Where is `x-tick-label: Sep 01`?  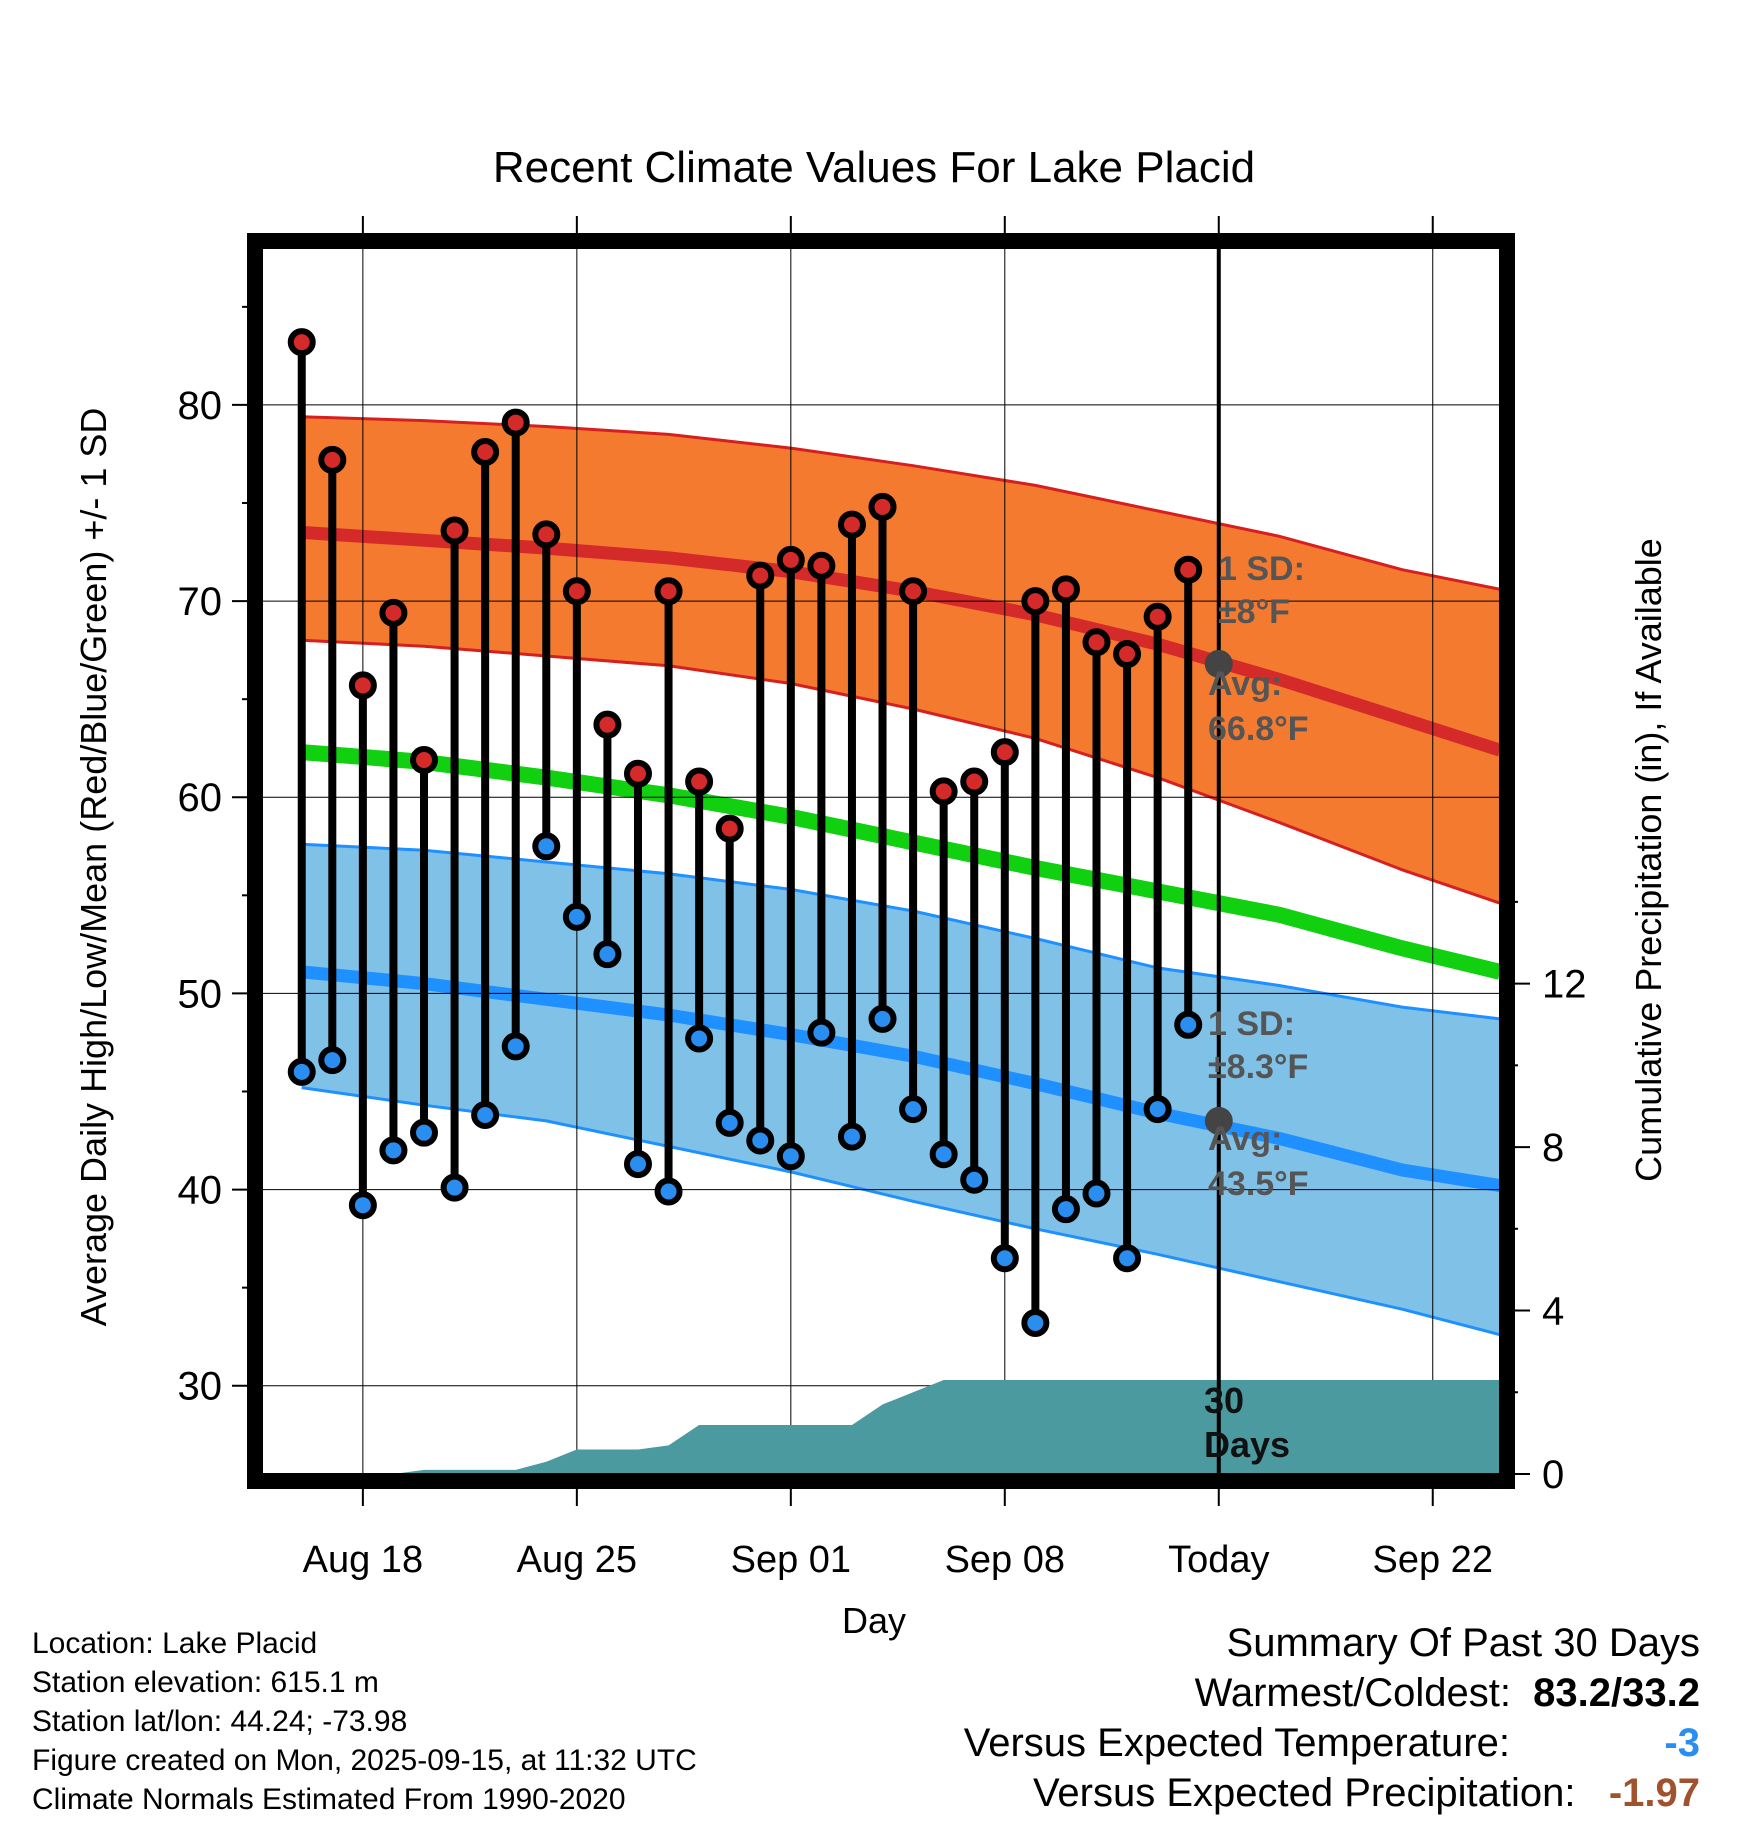
x-tick-label: Sep 01 is located at coordinates (791, 1560).